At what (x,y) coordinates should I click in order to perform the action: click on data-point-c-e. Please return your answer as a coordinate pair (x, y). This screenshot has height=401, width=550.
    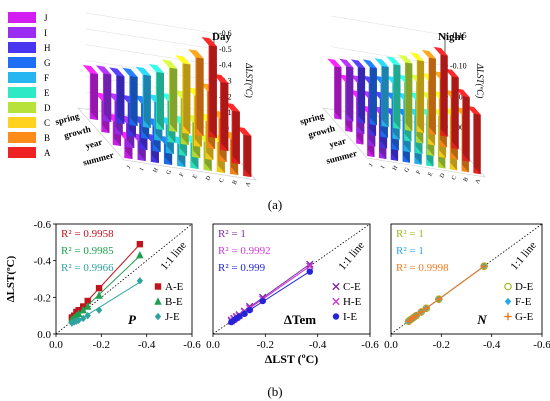
    Looking at the image, I should click on (310, 264).